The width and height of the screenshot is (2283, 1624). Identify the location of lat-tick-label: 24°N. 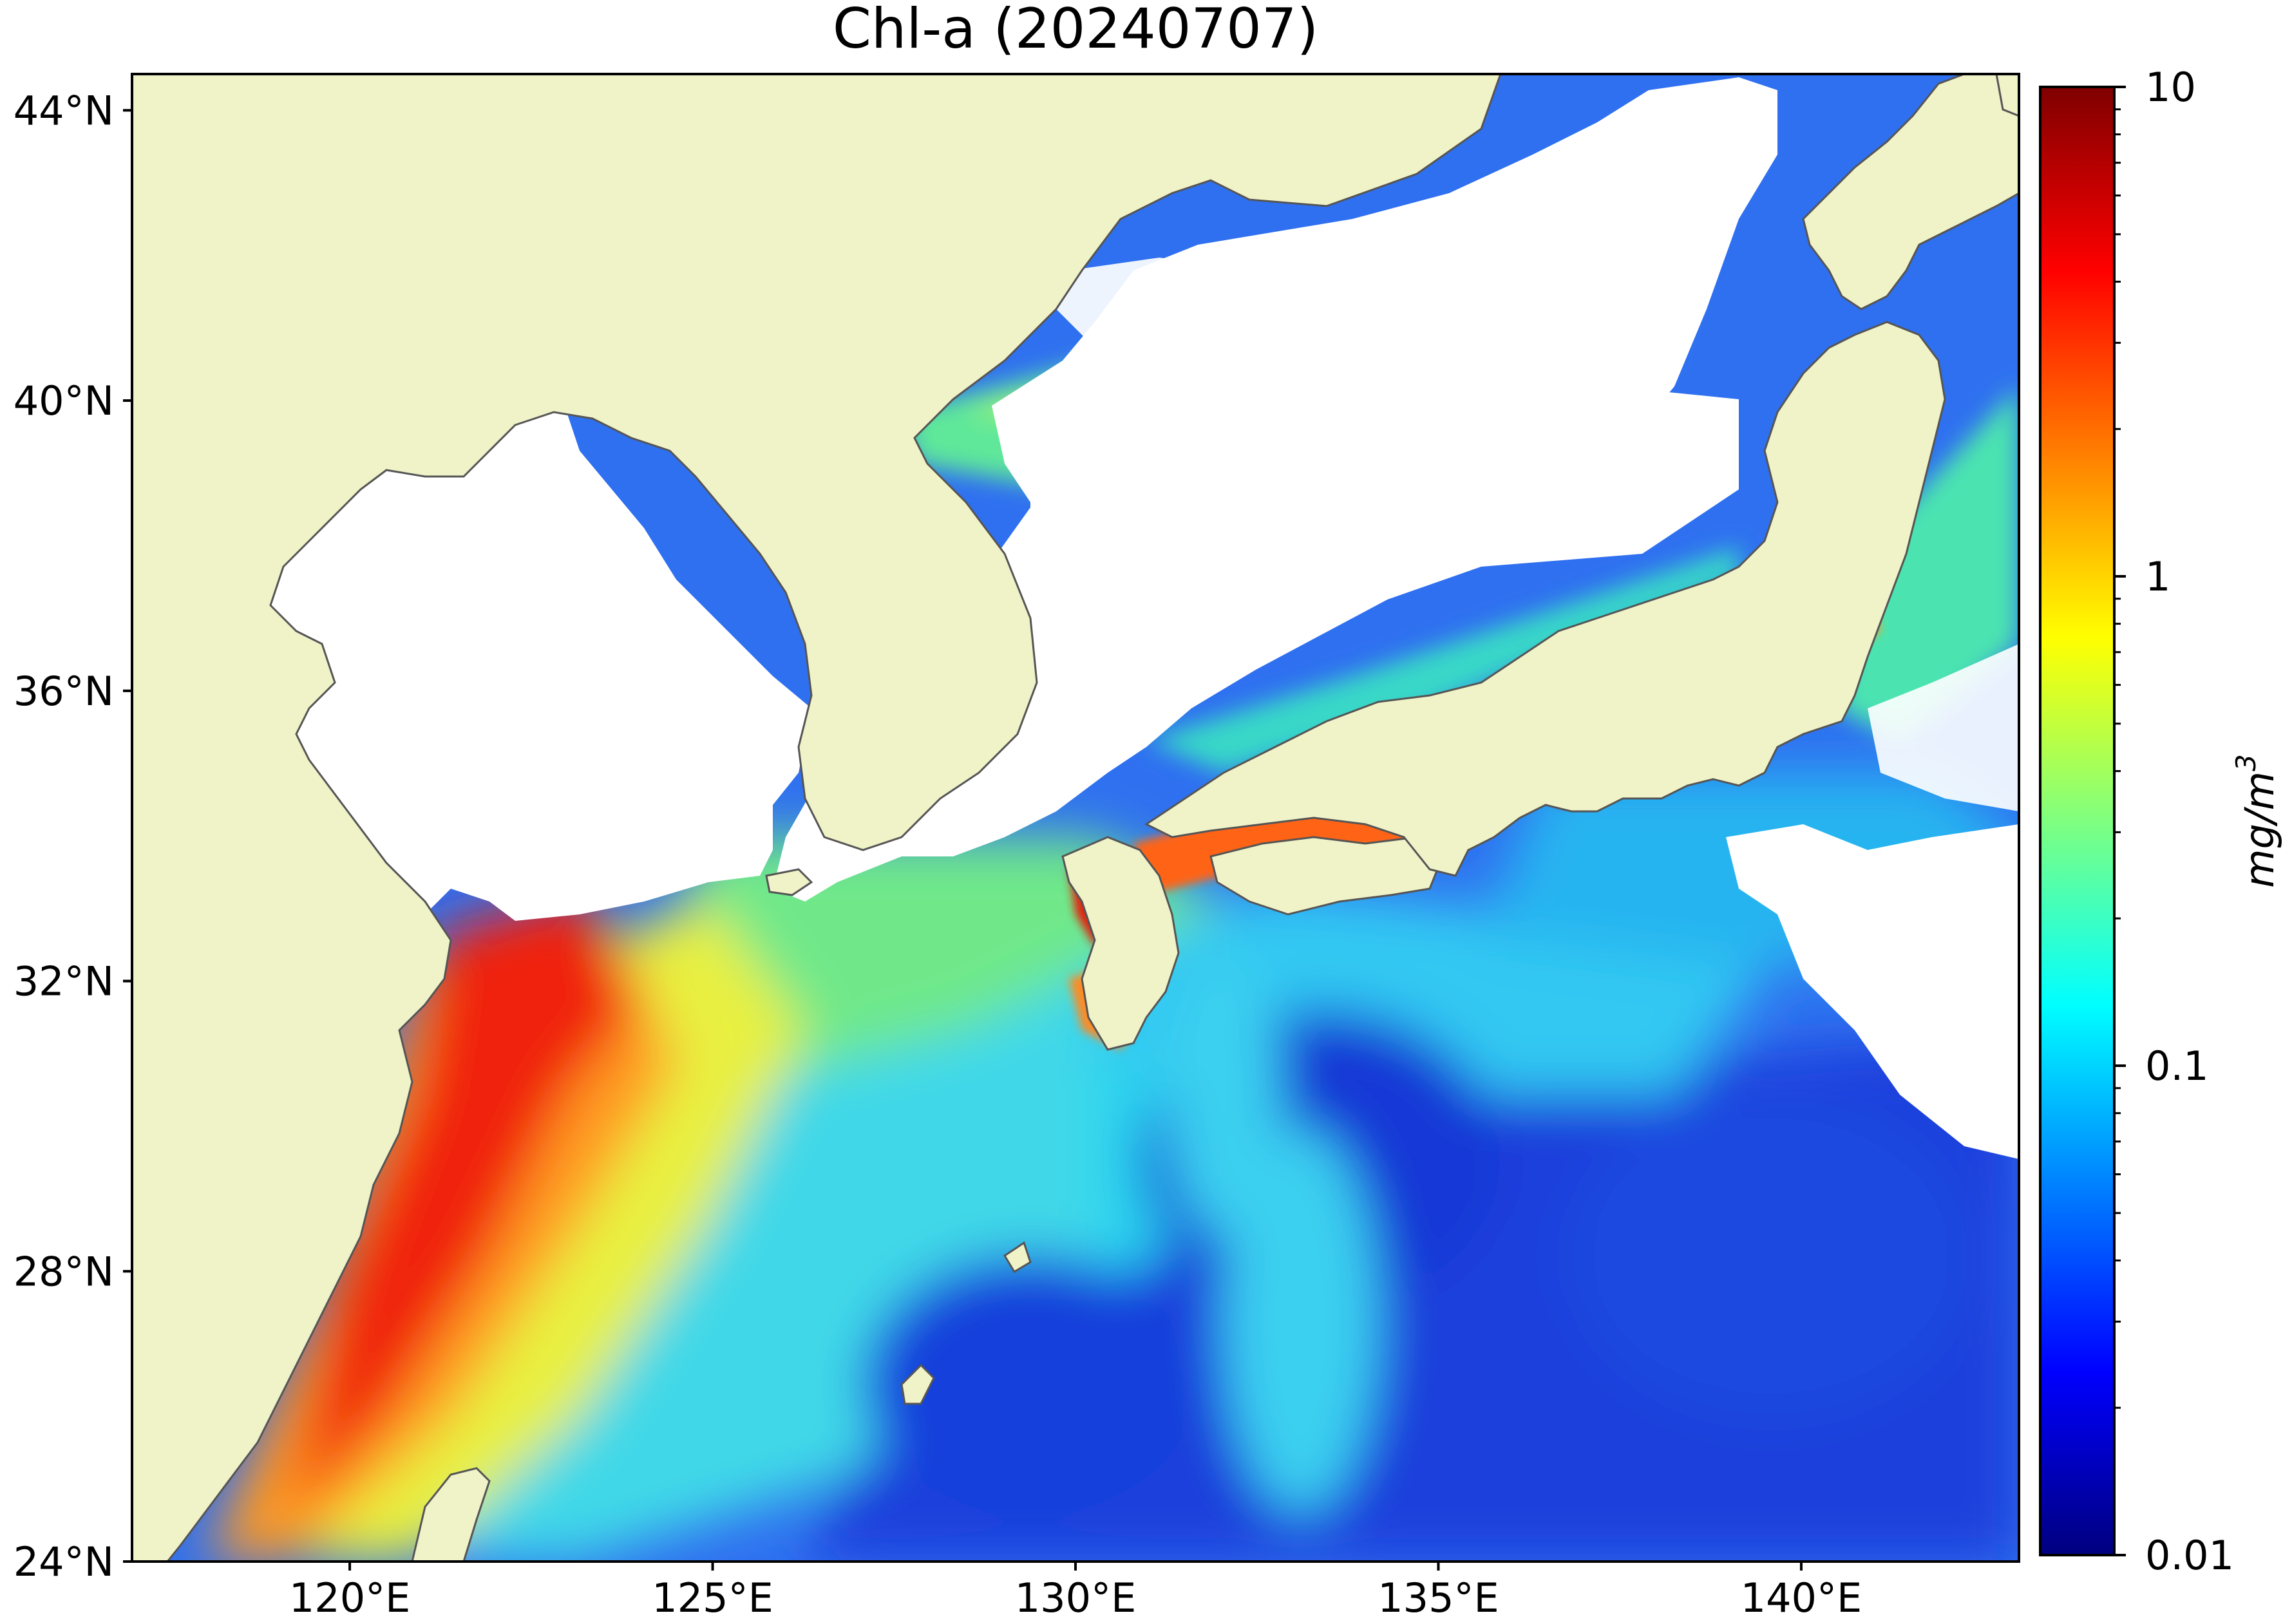
(64, 1561).